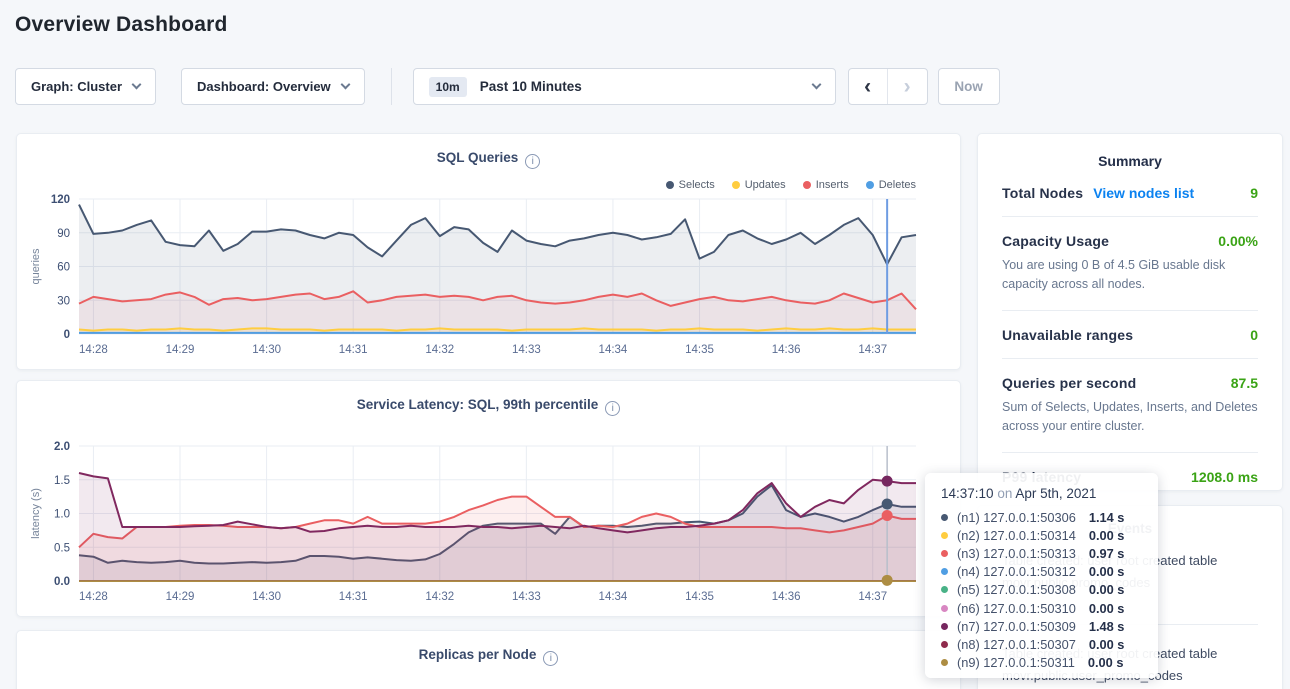 This screenshot has width=1290, height=689. I want to click on tooltip-node-row: (n5) 127.0.0.1:50308 0.00 s, so click(1041, 590).